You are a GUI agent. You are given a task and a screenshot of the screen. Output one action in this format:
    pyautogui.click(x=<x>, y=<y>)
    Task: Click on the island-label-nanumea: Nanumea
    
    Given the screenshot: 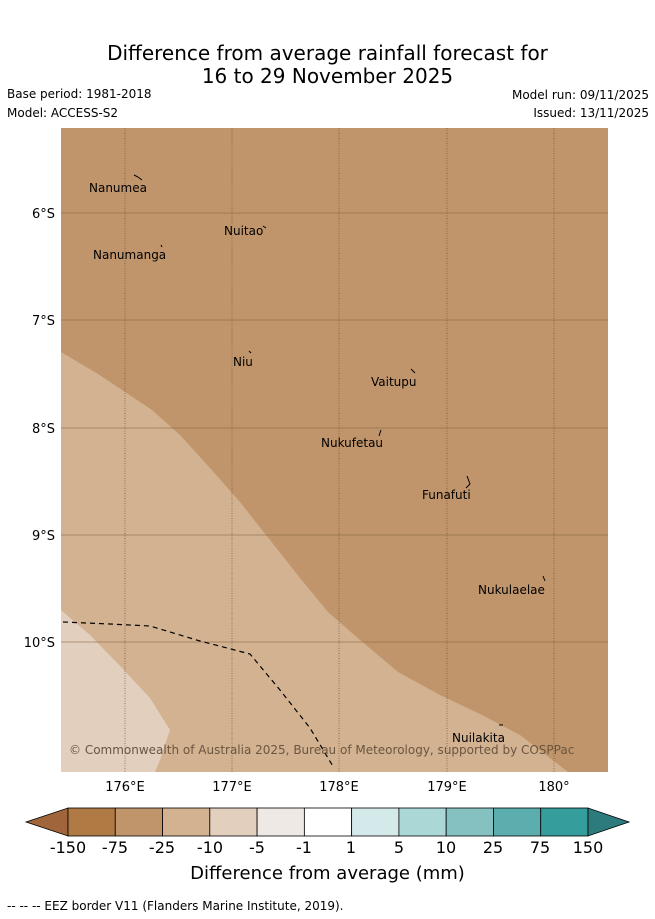 What is the action you would take?
    pyautogui.click(x=118, y=188)
    